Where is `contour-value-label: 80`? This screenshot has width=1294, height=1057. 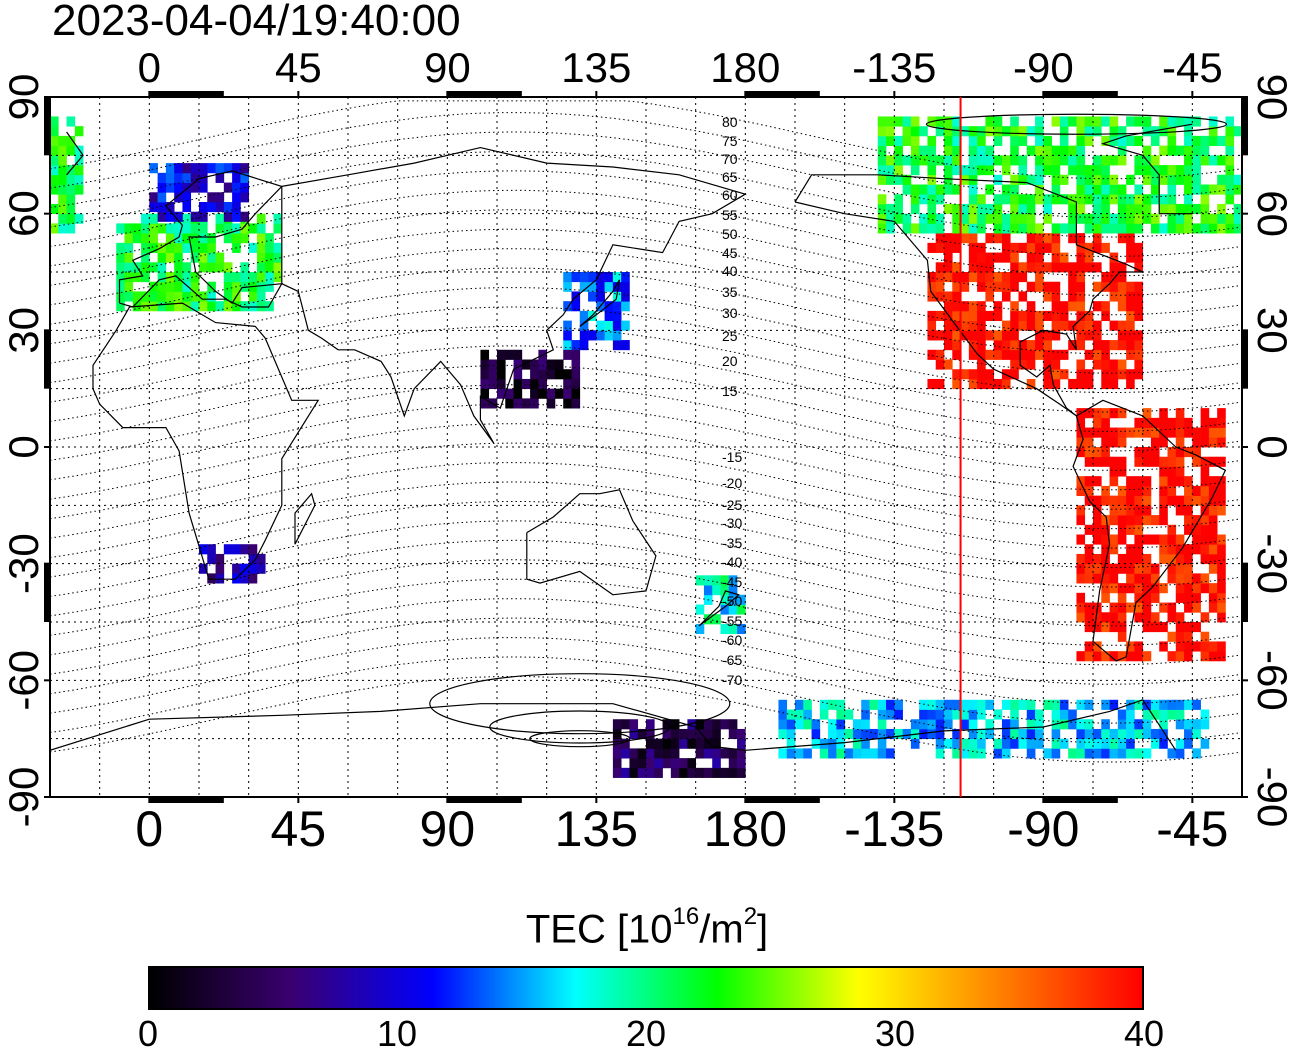
contour-value-label: 80 is located at coordinates (730, 122).